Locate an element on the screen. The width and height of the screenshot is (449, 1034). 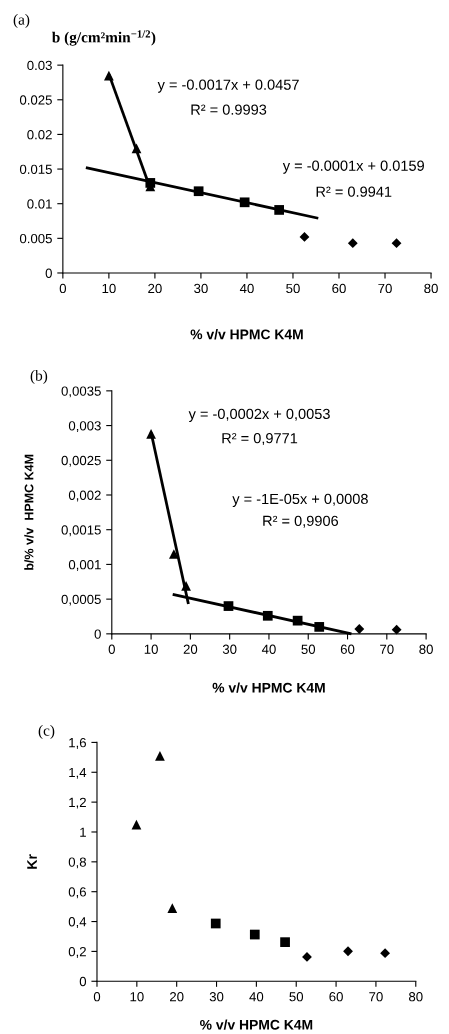
annotation: y = -1E-05x + 0,0008 is located at coordinates (300, 500).